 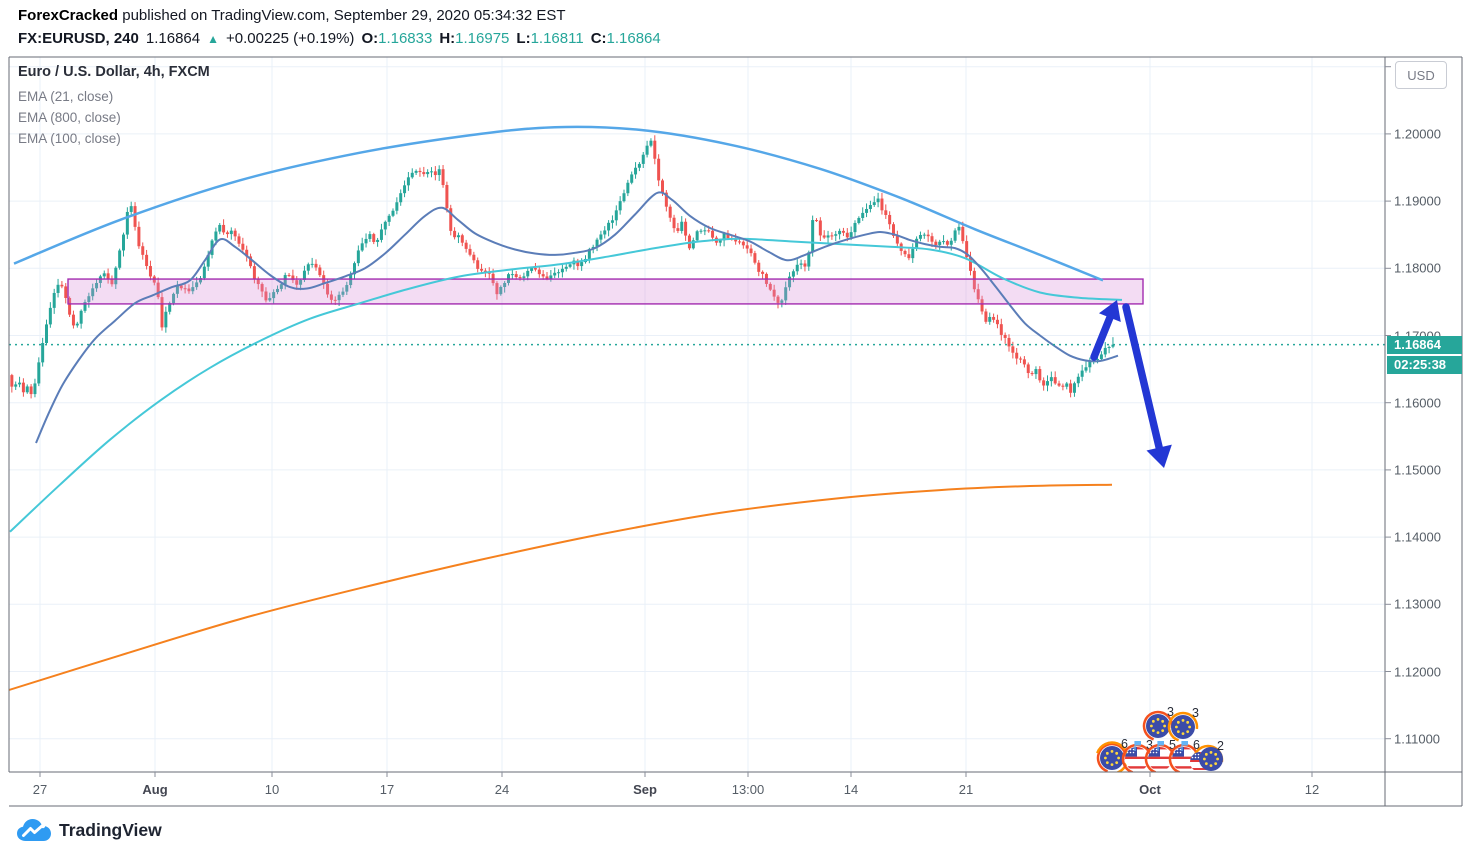 I want to click on symbol-name: FX:EURUSD, 240, so click(x=78, y=38).